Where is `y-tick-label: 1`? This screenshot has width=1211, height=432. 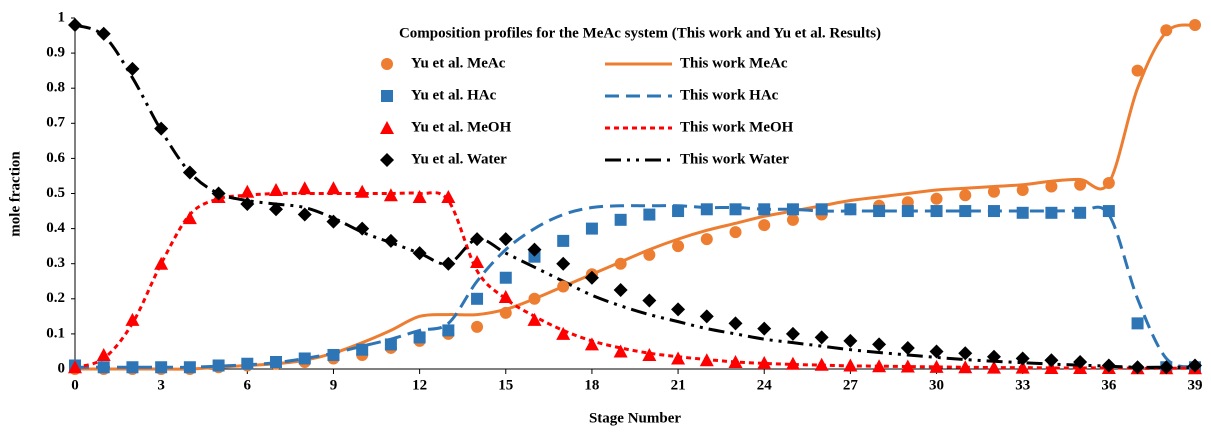 y-tick-label: 1 is located at coordinates (62, 17).